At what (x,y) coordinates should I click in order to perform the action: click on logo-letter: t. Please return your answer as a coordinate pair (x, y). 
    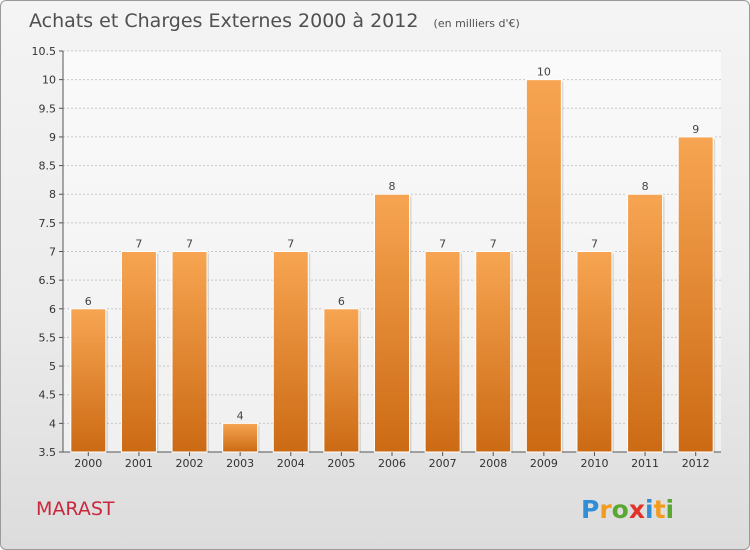
    Looking at the image, I should click on (660, 509).